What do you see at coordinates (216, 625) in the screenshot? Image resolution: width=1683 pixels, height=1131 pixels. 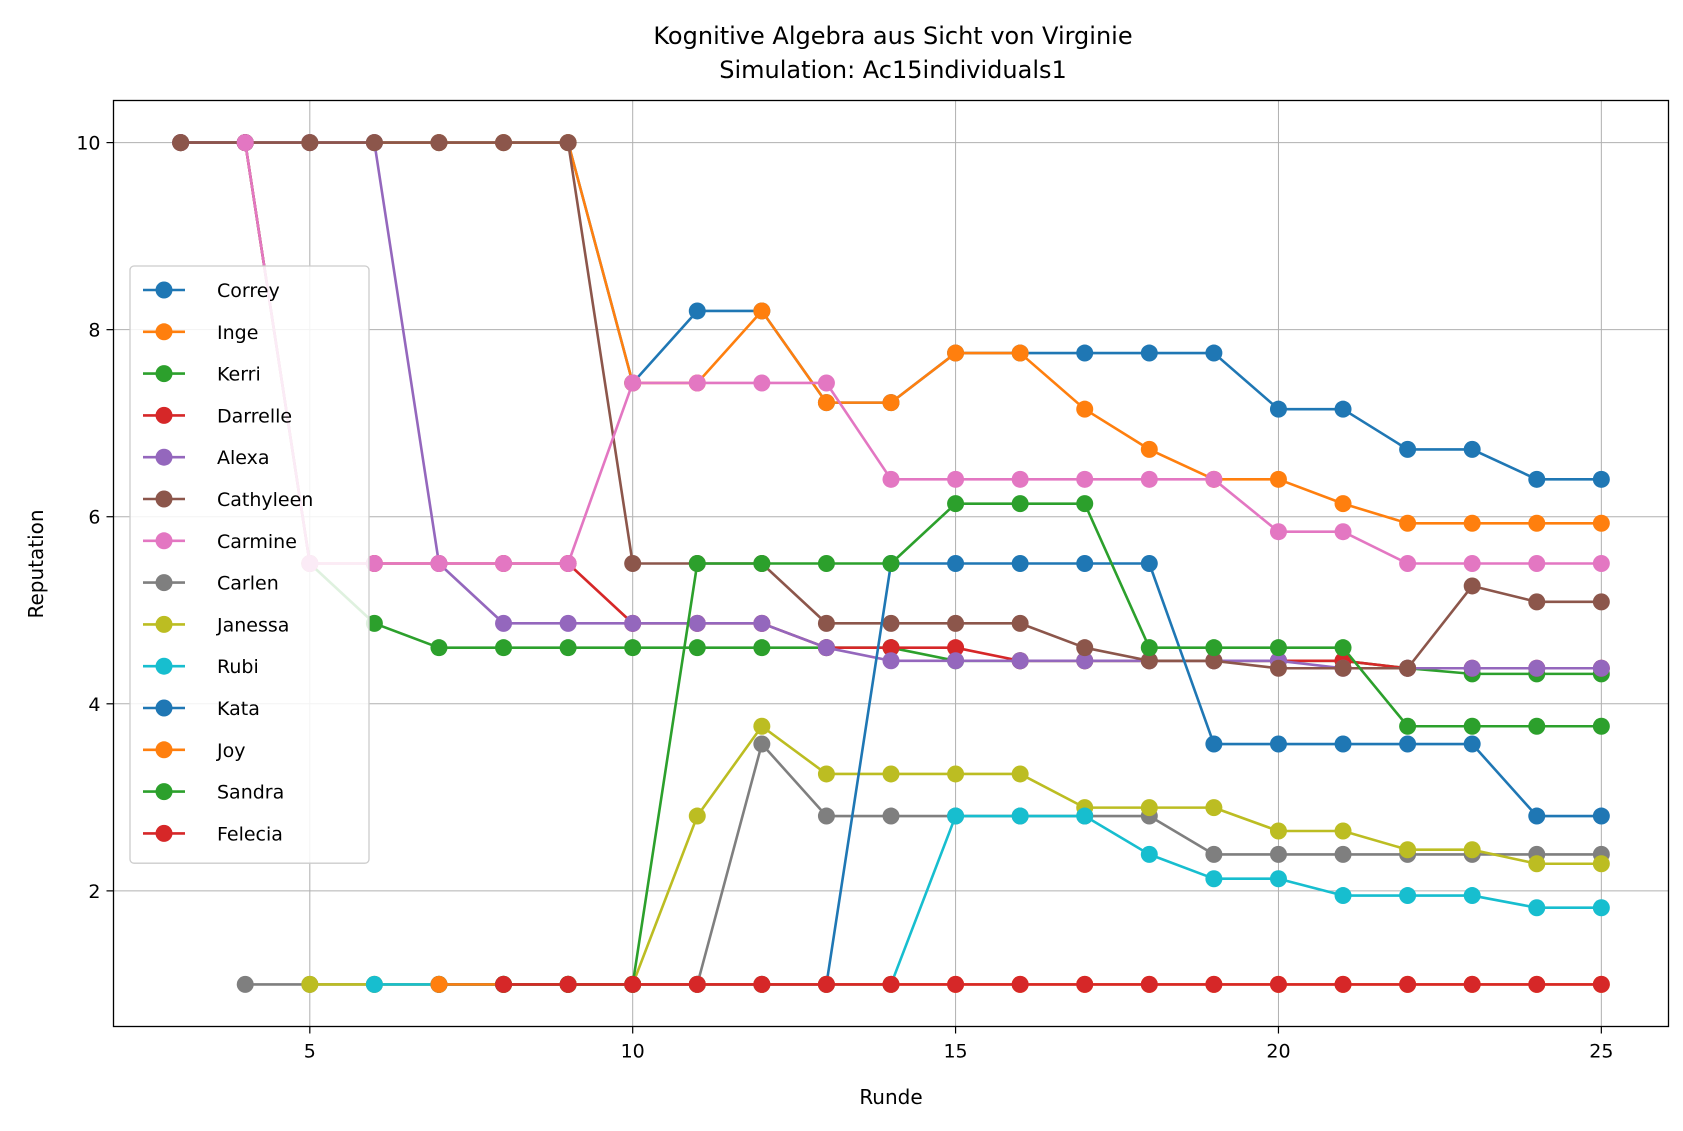 I see `legend-item-8: Janessa` at bounding box center [216, 625].